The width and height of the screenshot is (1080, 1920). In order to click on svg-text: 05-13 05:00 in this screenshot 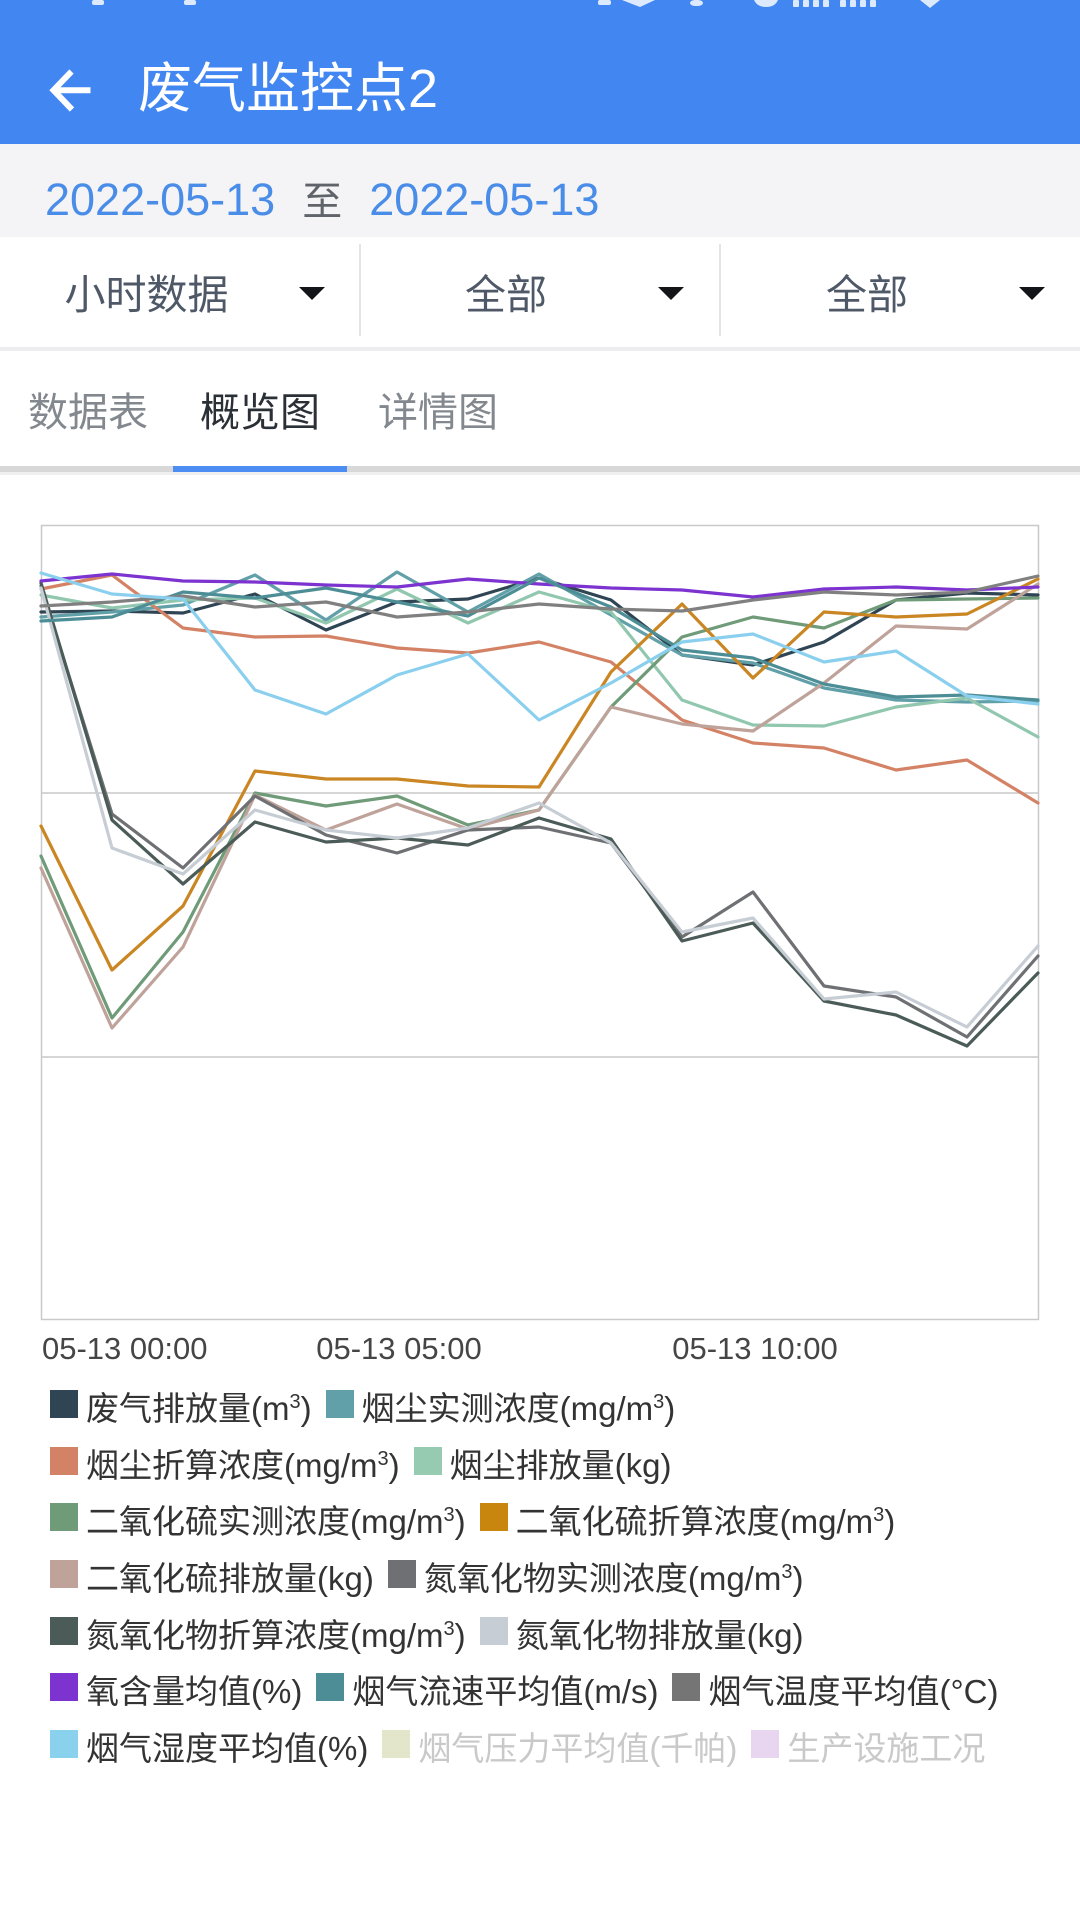, I will do `click(398, 1348)`.